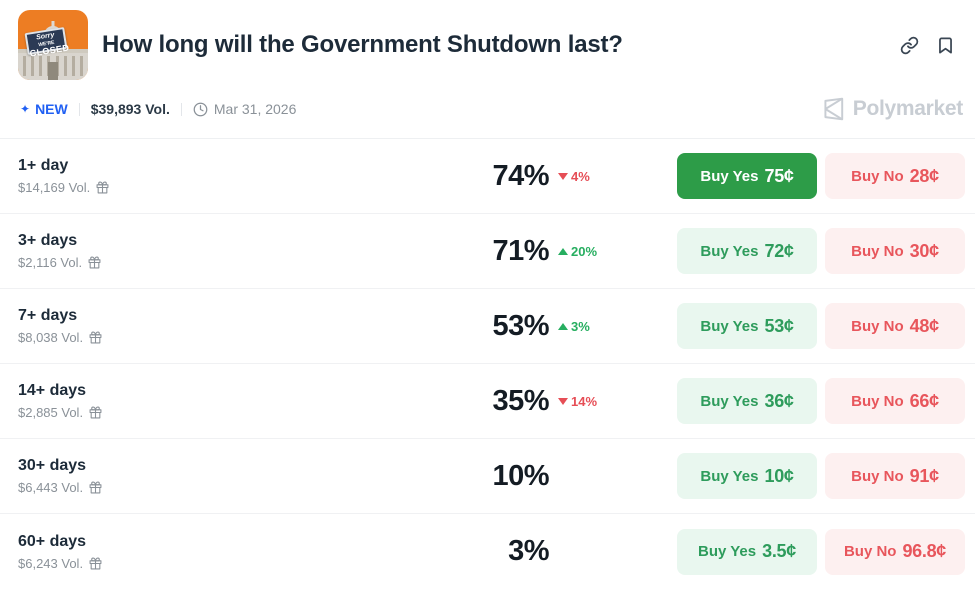  Describe the element at coordinates (821, 176) in the screenshot. I see `outcome-actions: Buy Yes 75¢ Buy No 28¢` at that location.